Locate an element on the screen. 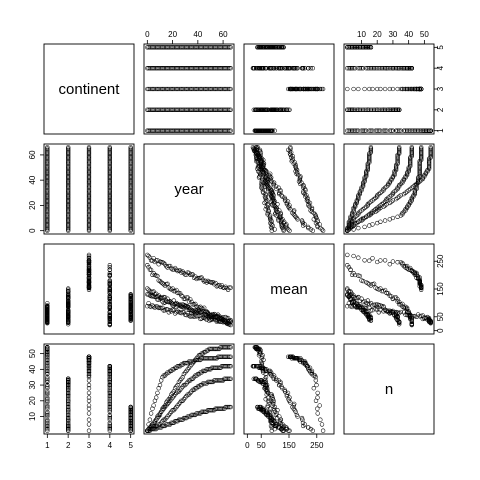 The width and height of the screenshot is (480, 480). axis-top-year: 0 20 40 60 is located at coordinates (186, 37).